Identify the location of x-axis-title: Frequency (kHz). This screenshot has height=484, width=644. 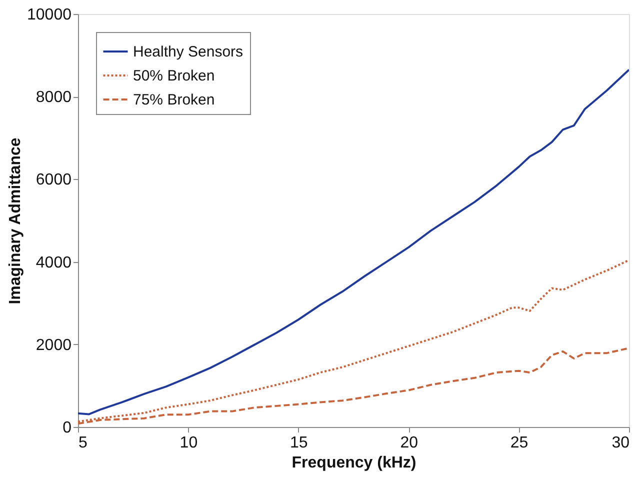
(354, 463).